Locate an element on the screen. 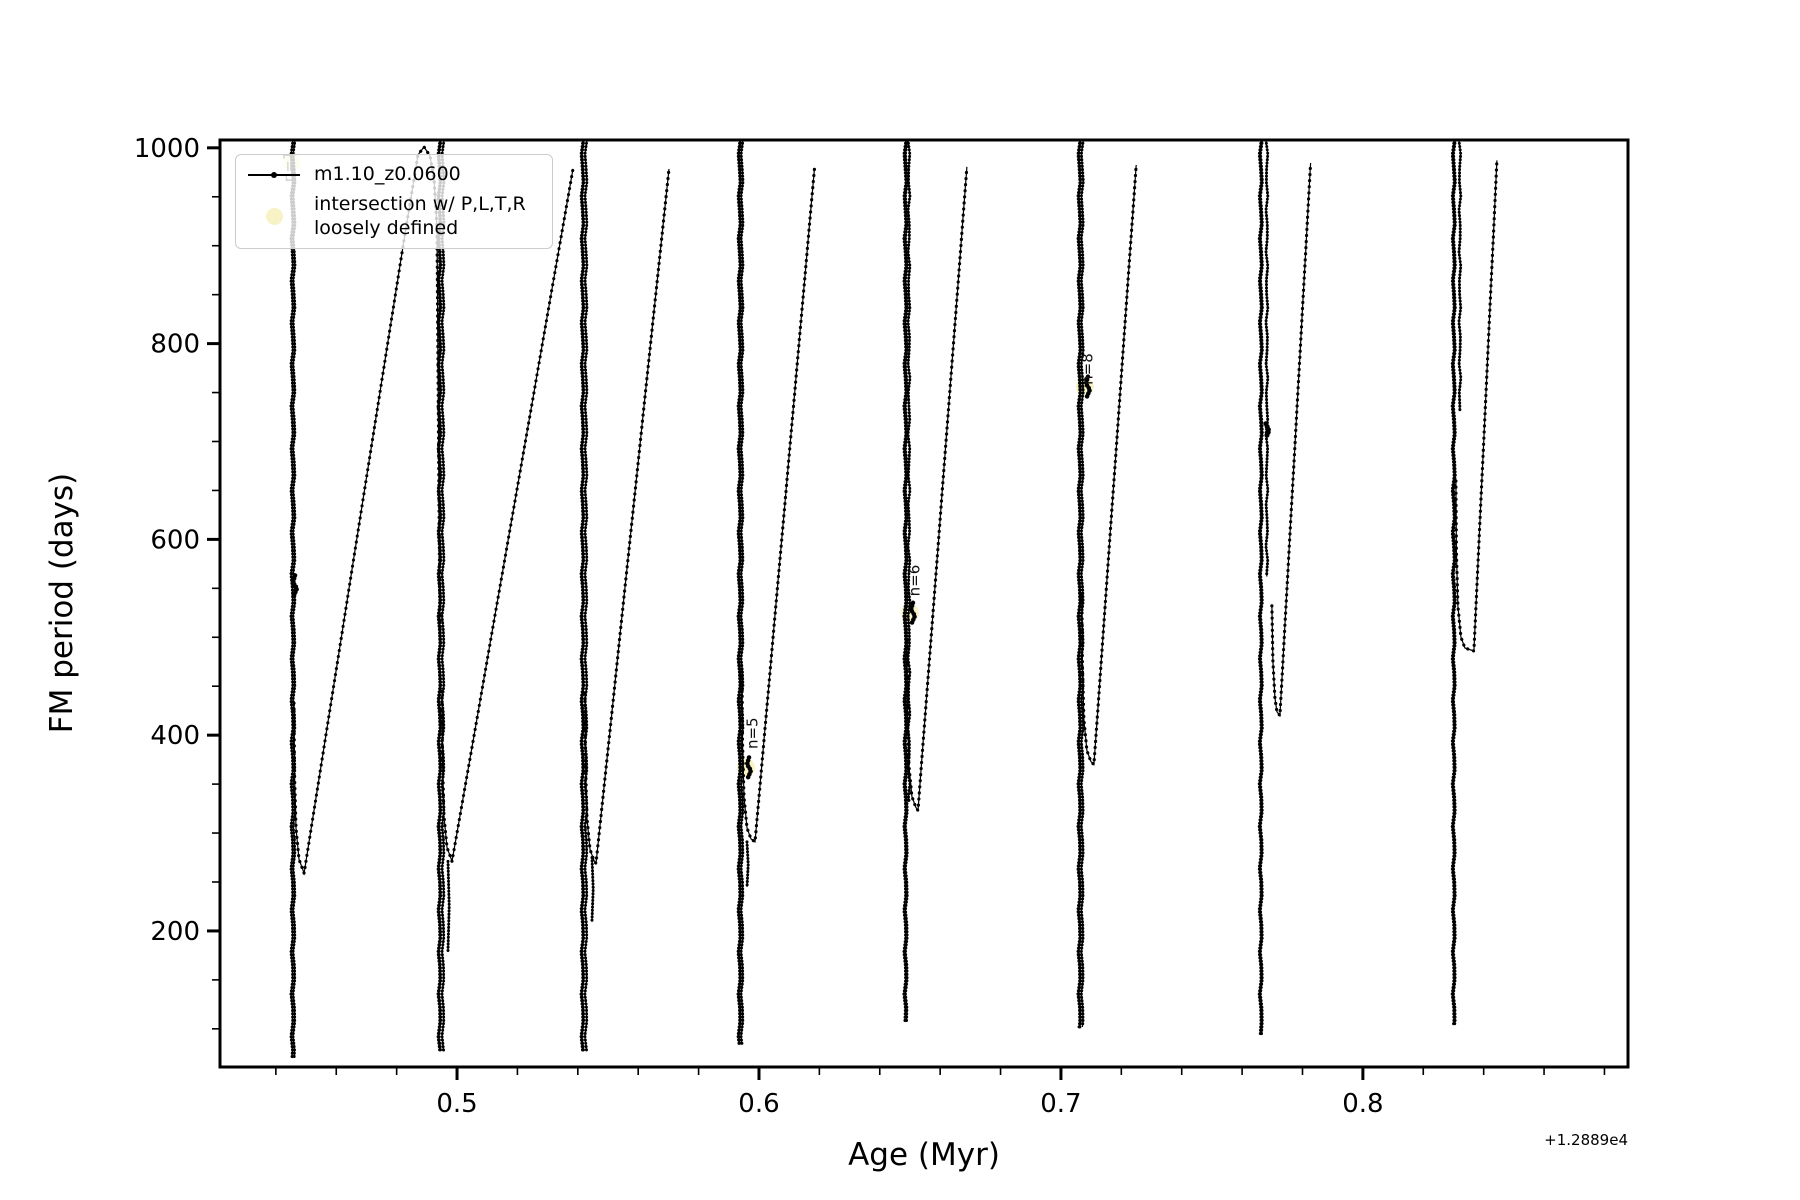 This screenshot has height=1200, width=1800. x-axis-offset-text: +1.2889e4 is located at coordinates (1586, 1140).